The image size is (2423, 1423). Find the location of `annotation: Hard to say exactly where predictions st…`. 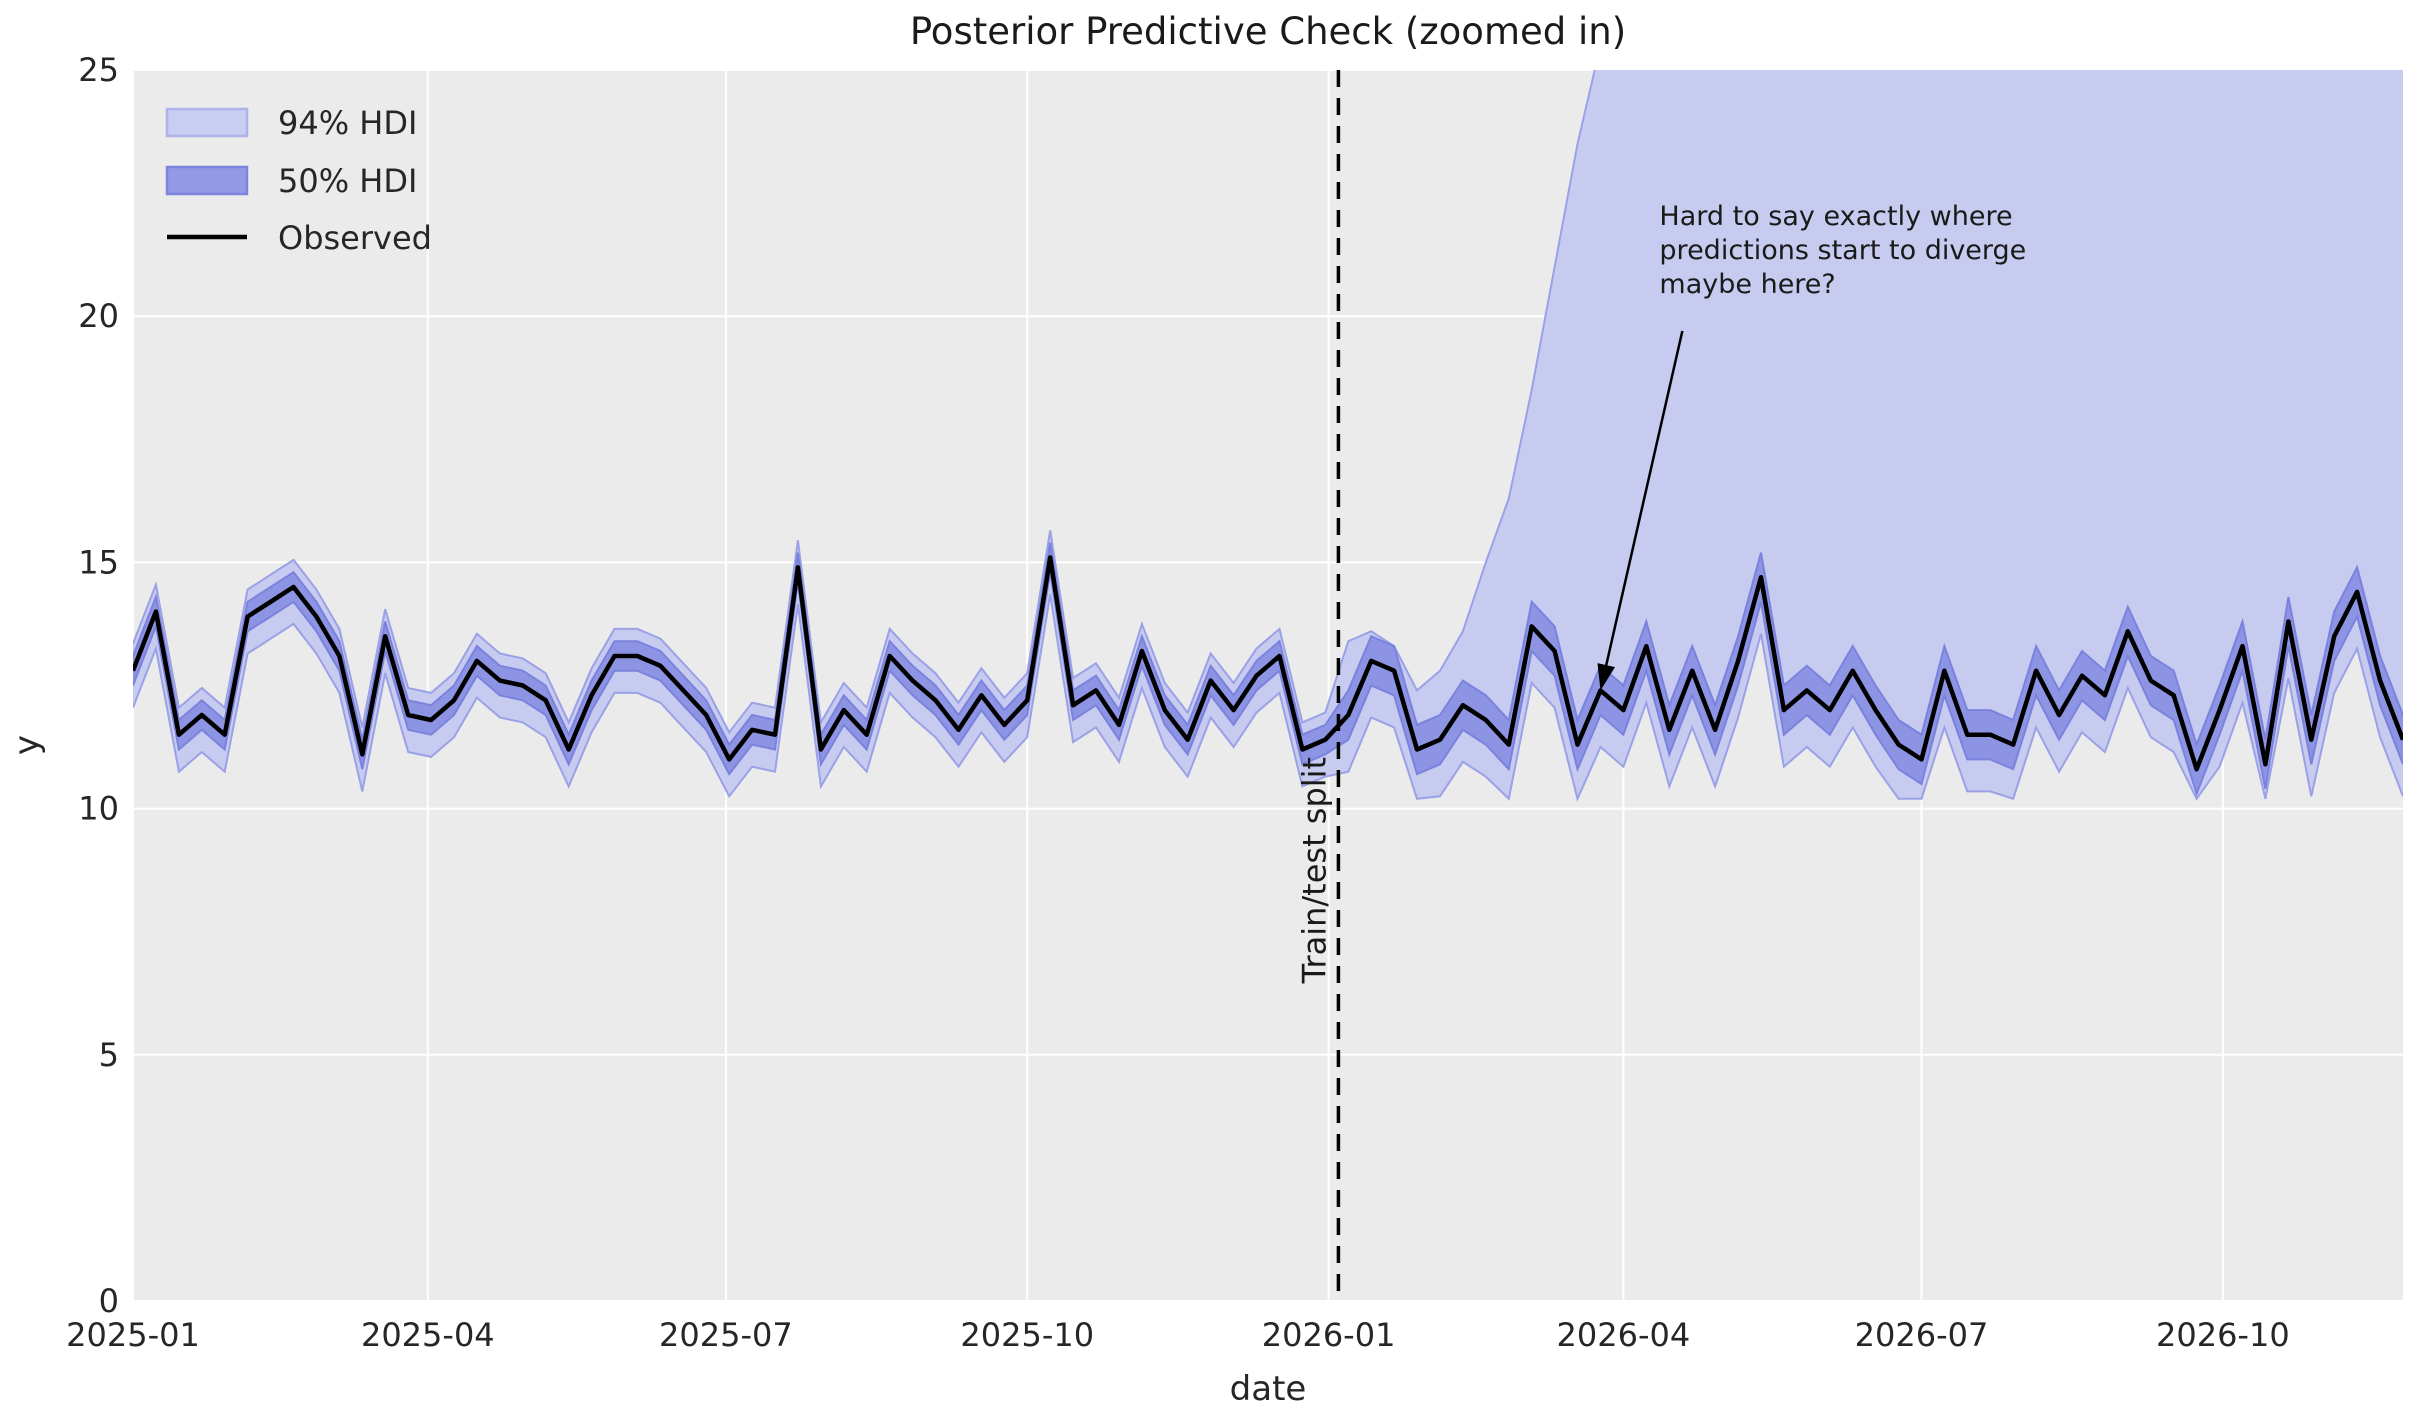

annotation: Hard to say exactly where predictions st… is located at coordinates (1811, 446).